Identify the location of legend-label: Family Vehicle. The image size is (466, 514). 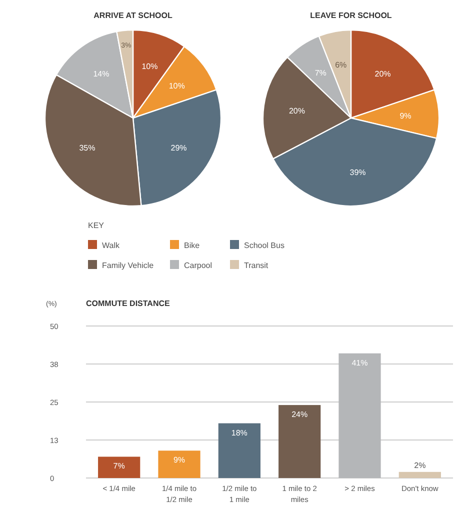
(128, 265).